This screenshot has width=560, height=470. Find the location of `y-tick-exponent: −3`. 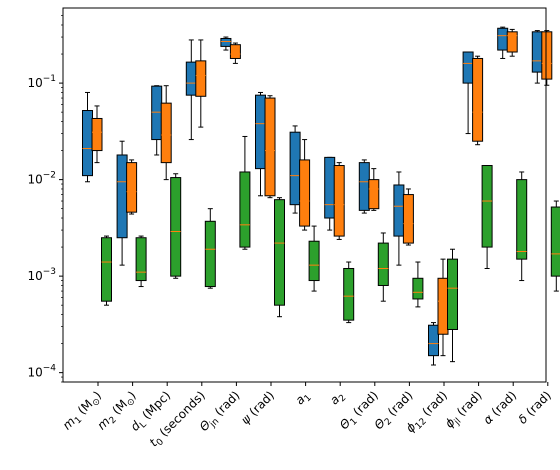

y-tick-exponent: −3 is located at coordinates (49, 272).